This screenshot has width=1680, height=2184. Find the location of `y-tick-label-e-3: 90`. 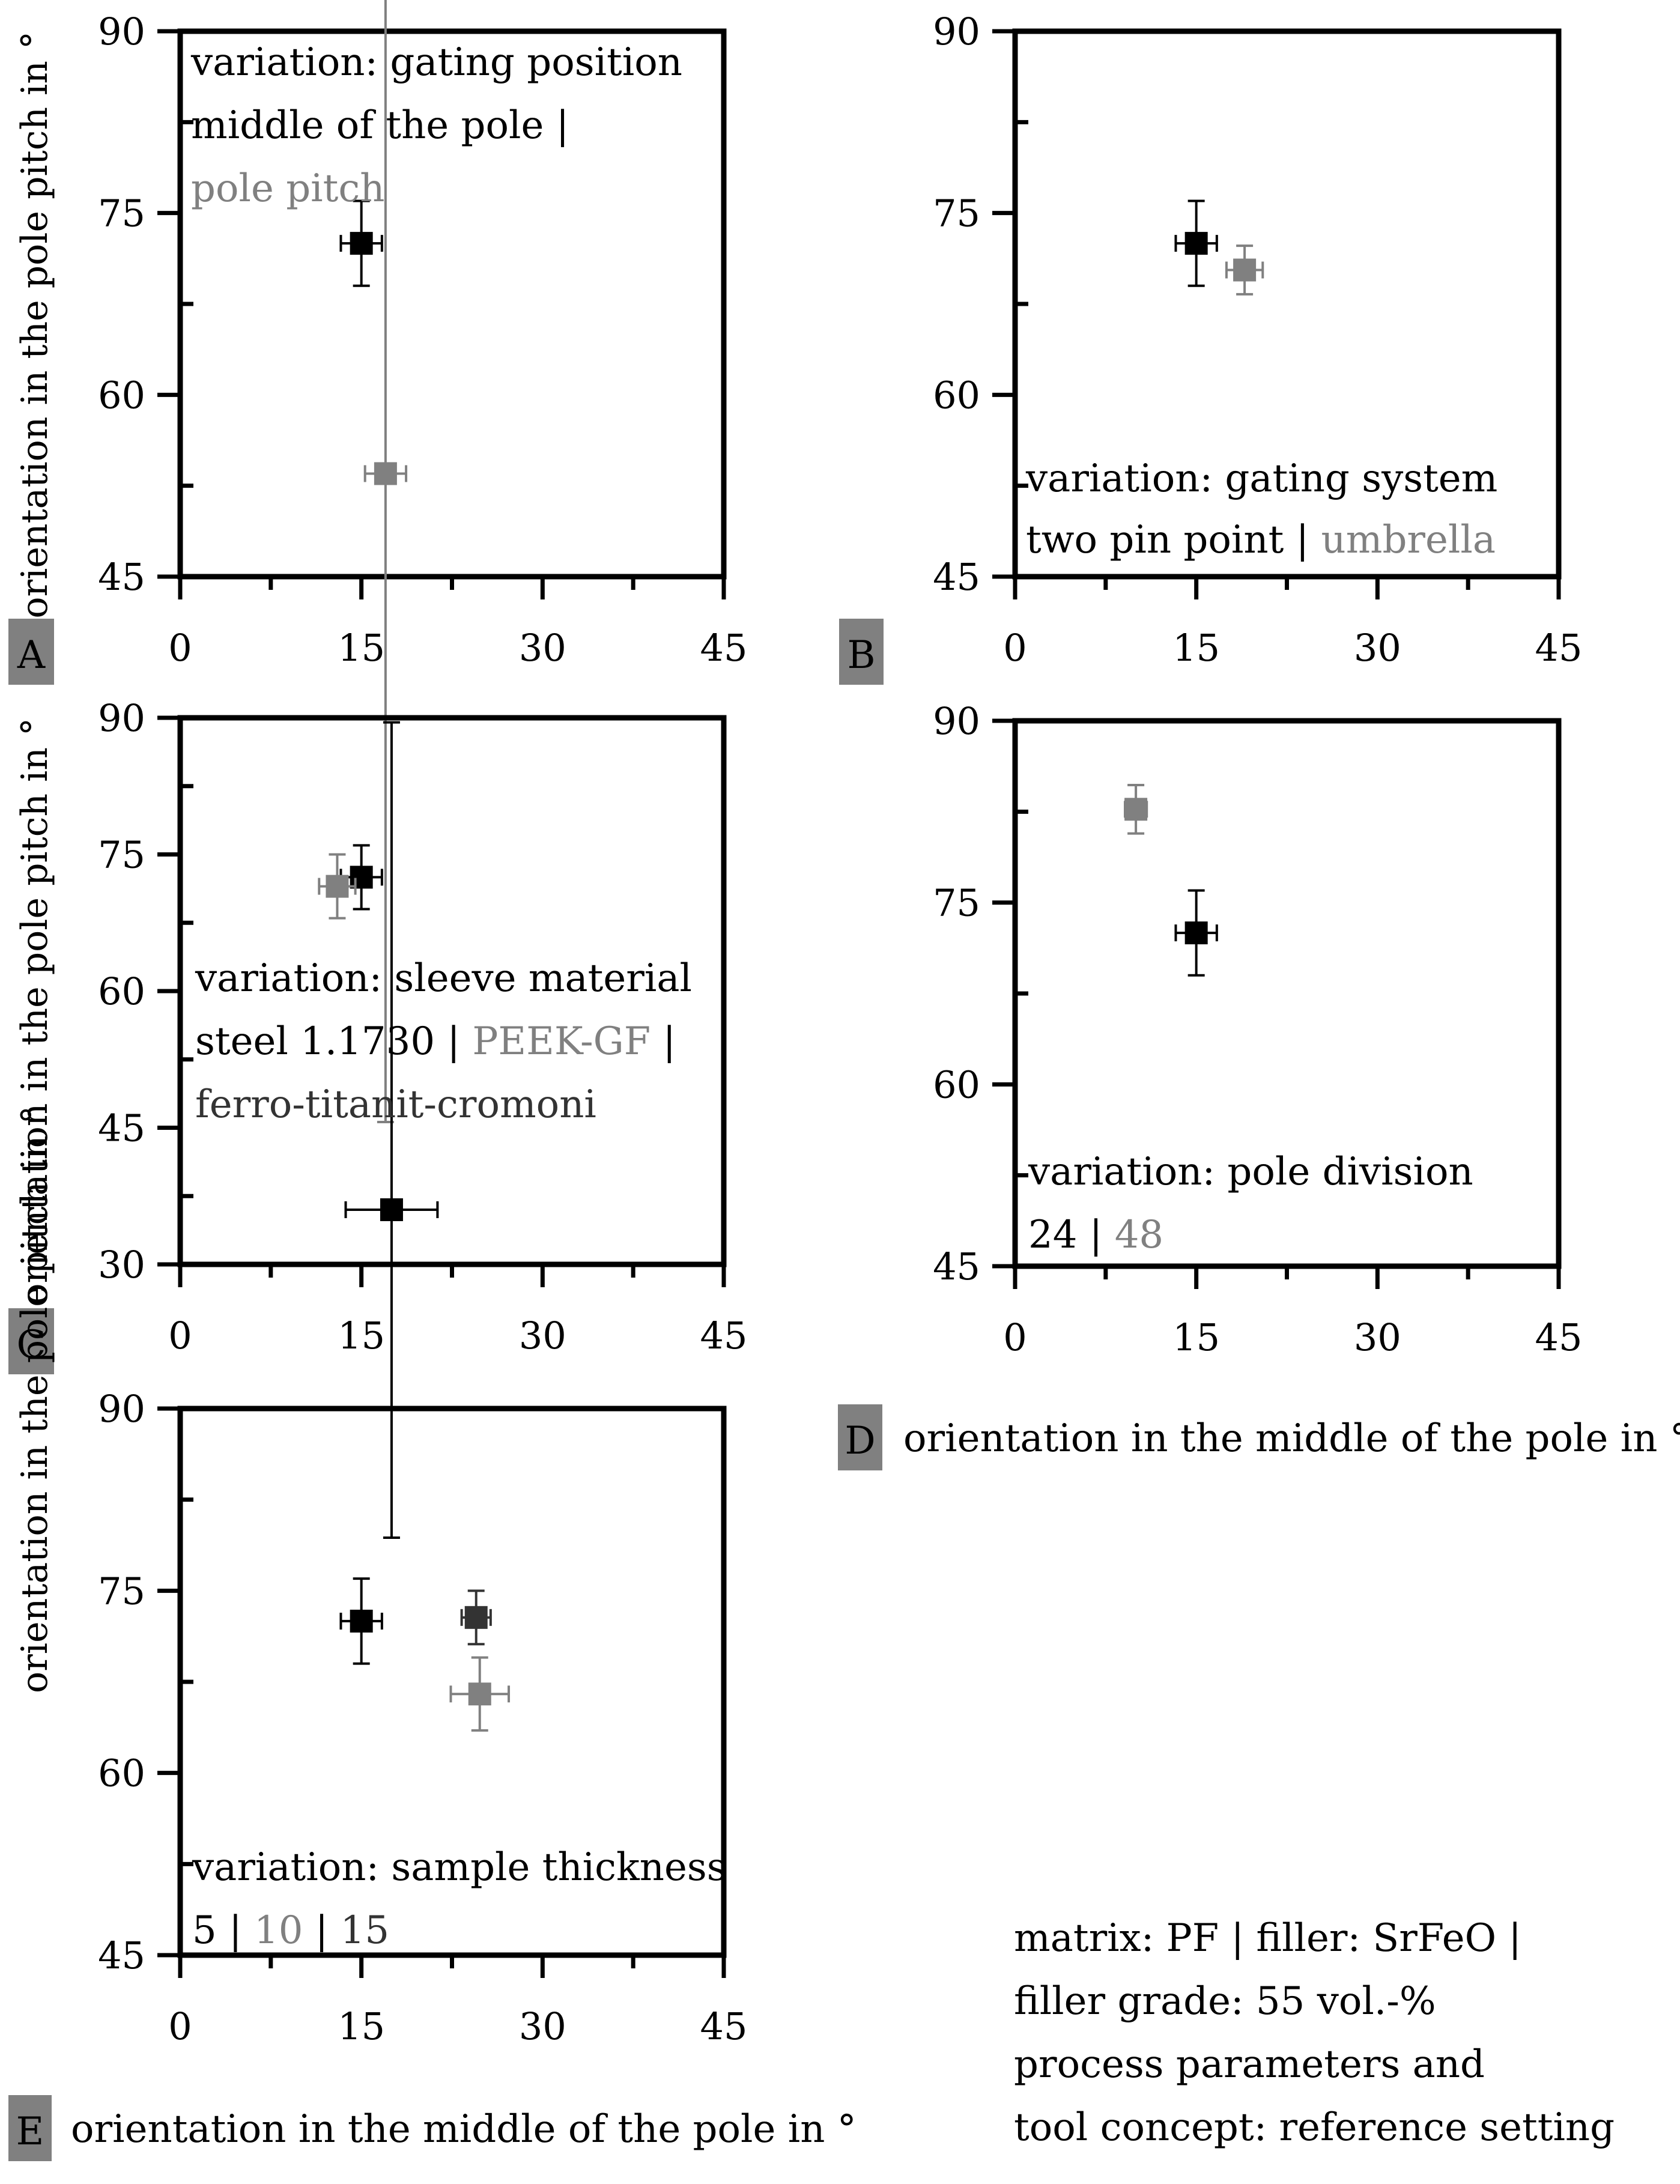

y-tick-label-e-3: 90 is located at coordinates (121, 1409).